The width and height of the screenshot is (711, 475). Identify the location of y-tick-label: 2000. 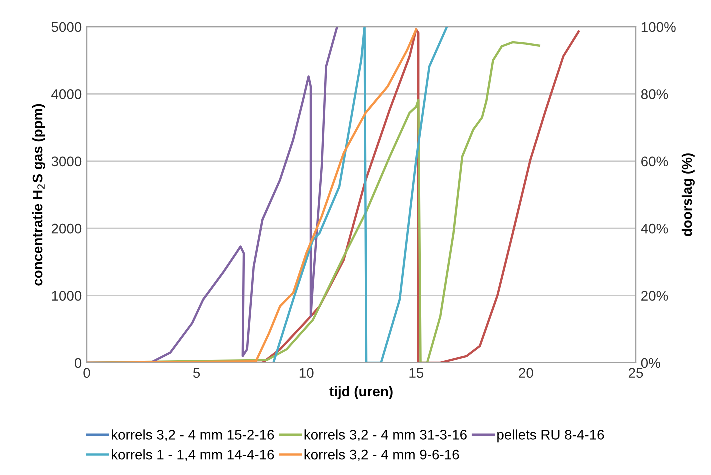
(67, 229).